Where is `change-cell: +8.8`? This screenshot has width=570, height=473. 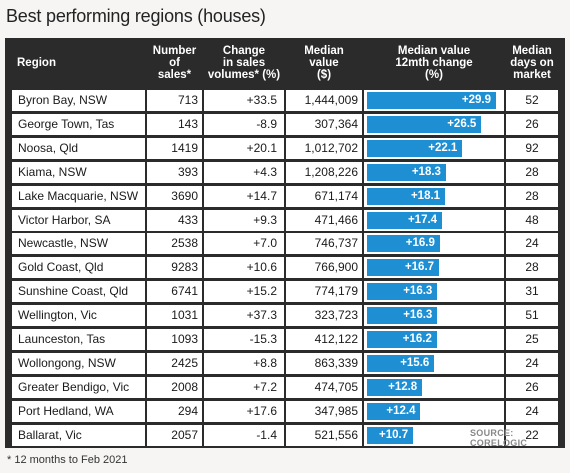 change-cell: +8.8 is located at coordinates (244, 363).